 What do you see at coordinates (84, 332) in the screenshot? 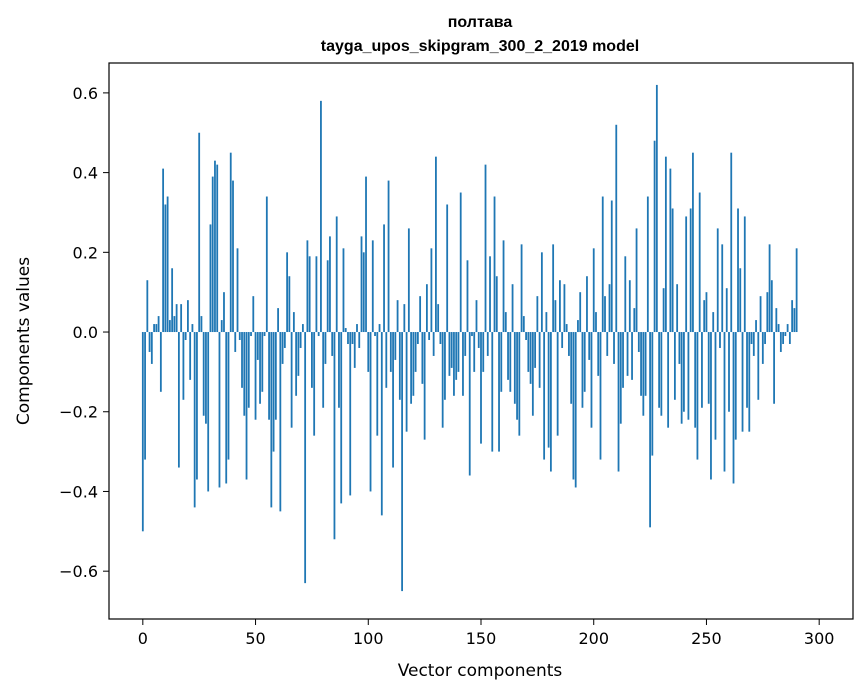
I see `y-axis: −0.6 −0.4 −0.2 0.0 0.2 0.4 0.6` at bounding box center [84, 332].